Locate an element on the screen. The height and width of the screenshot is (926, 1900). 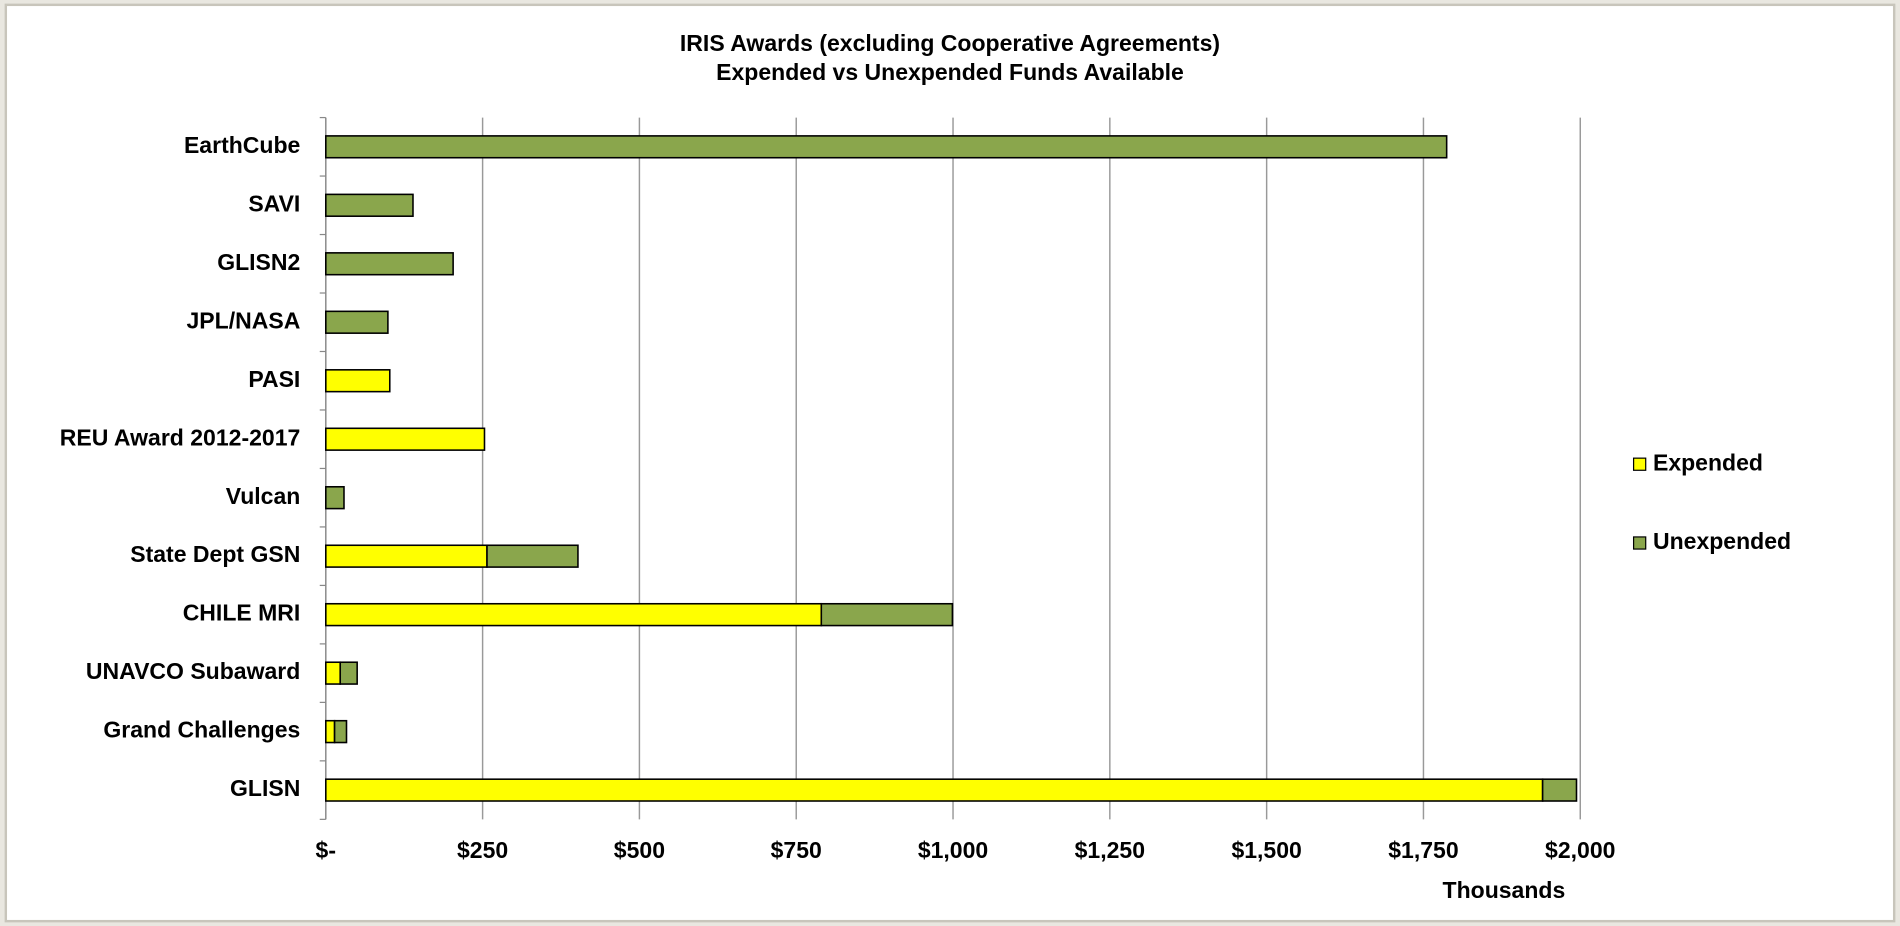
x-tick-label: $1,000 is located at coordinates (953, 850).